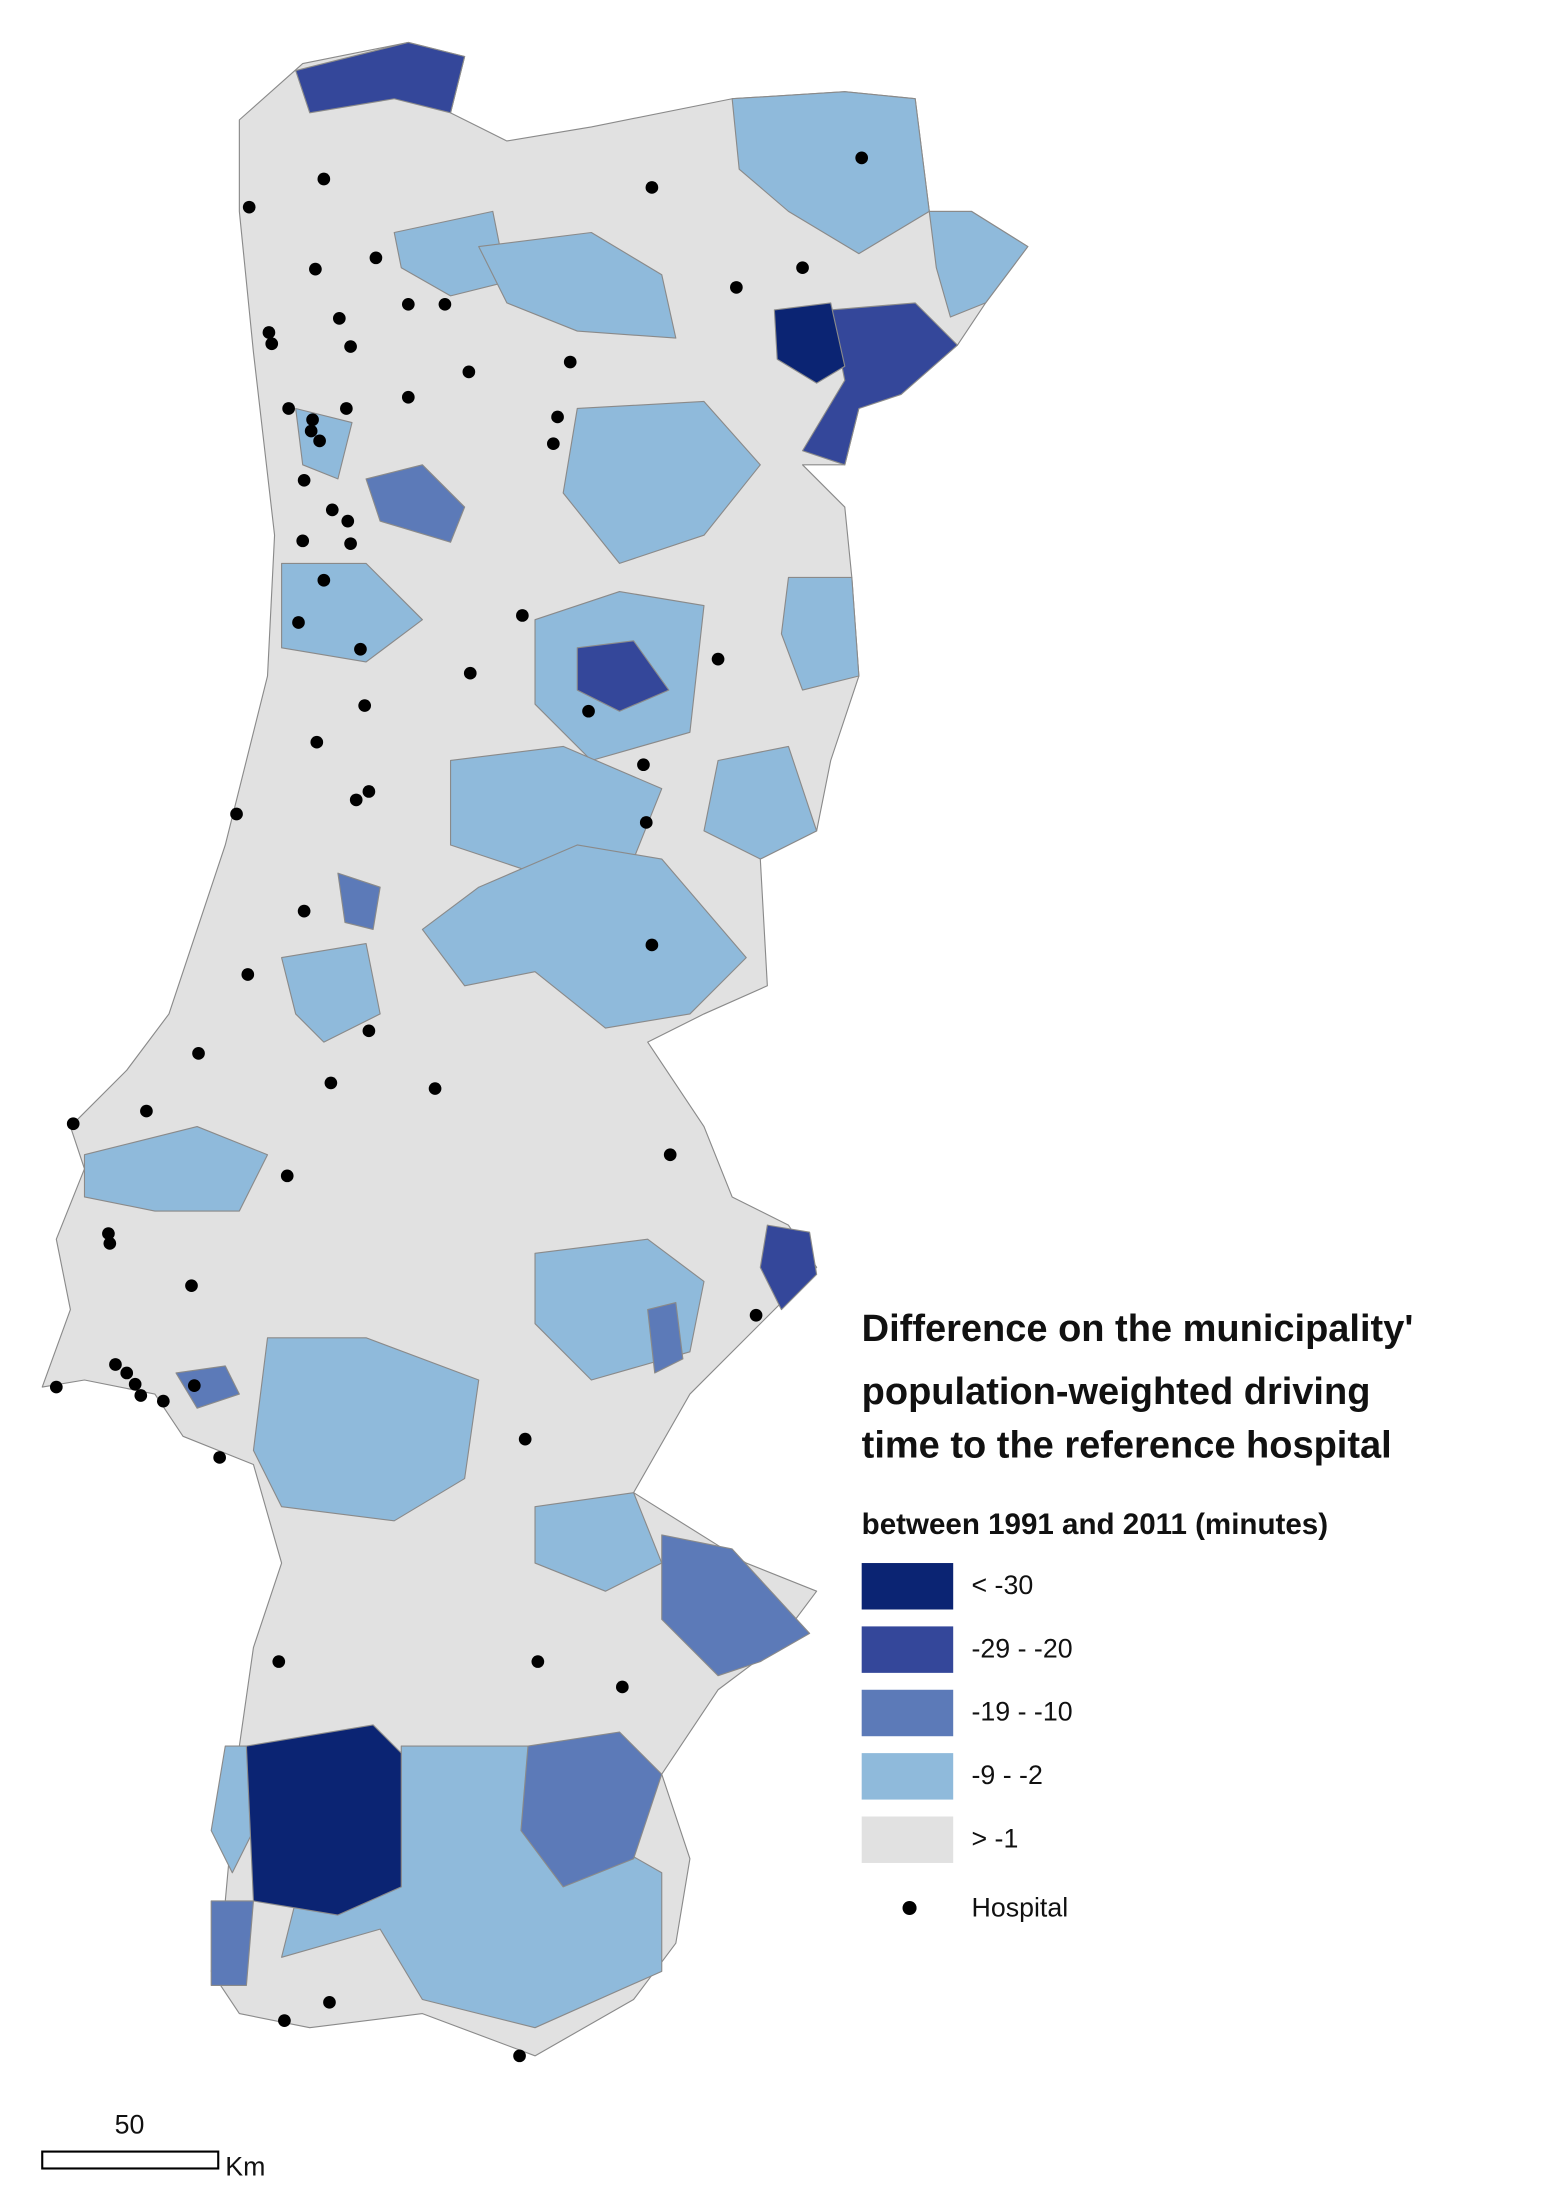 This screenshot has height=2194, width=1553. What do you see at coordinates (909, 1908) in the screenshot?
I see `legend-hospital-dot` at bounding box center [909, 1908].